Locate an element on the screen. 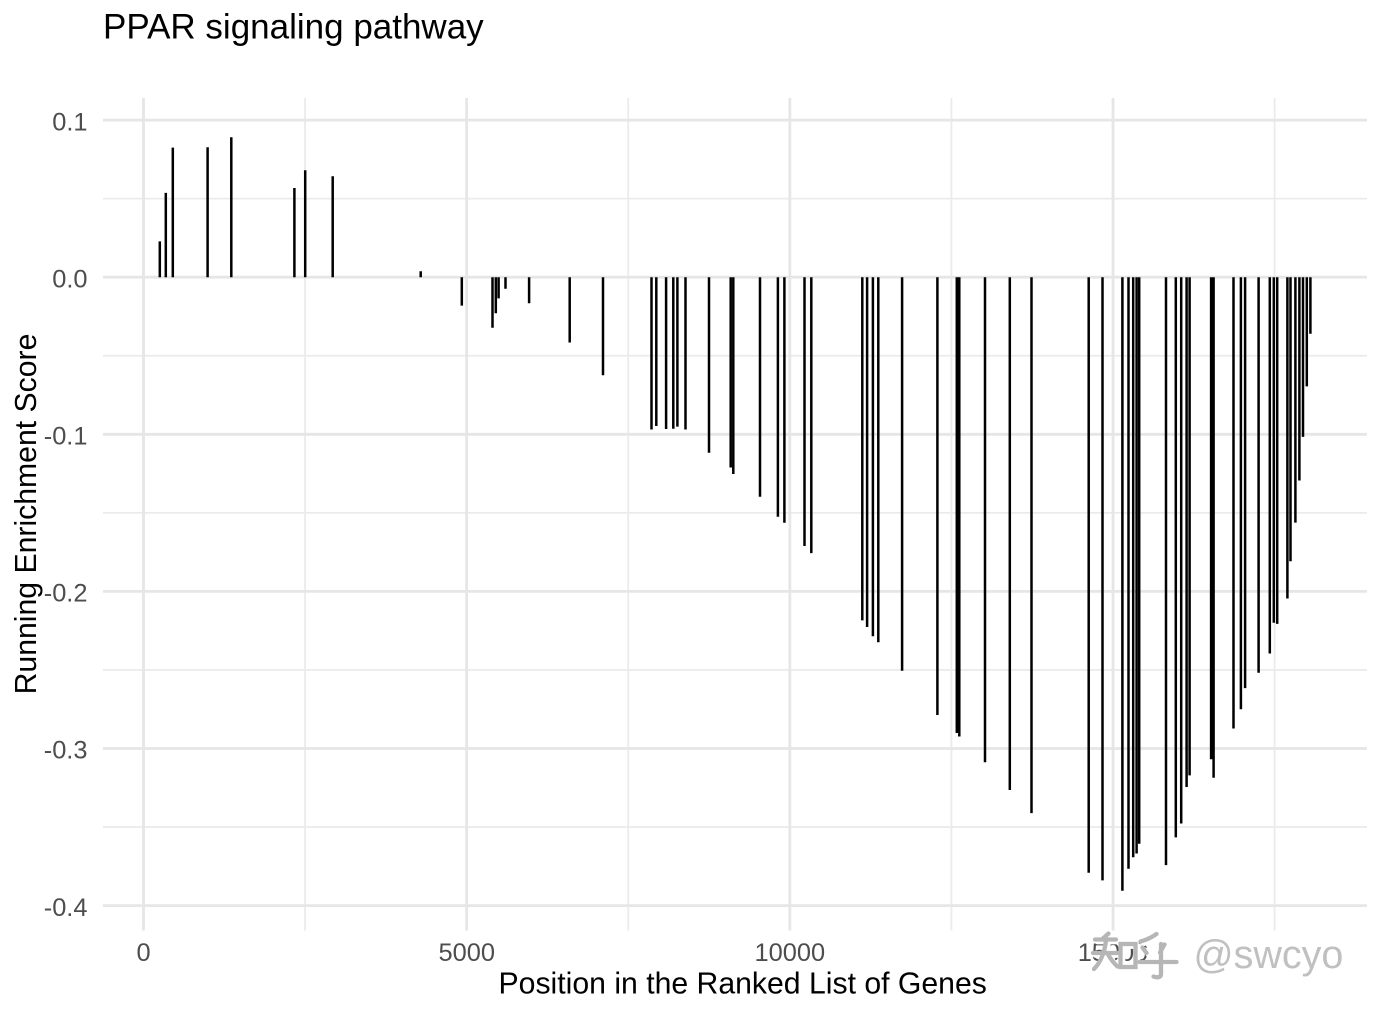 The height and width of the screenshot is (1019, 1382). svg-text: 5000 is located at coordinates (466, 953).